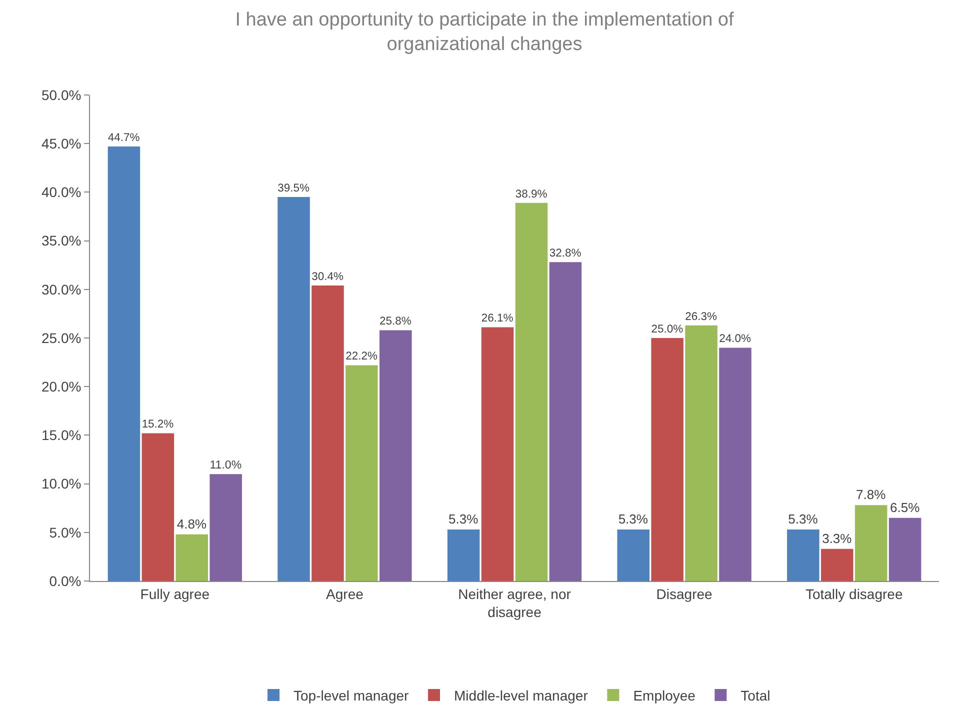 The image size is (969, 722). Describe the element at coordinates (521, 695) in the screenshot. I see `legend-label: Middle-level manager` at that location.